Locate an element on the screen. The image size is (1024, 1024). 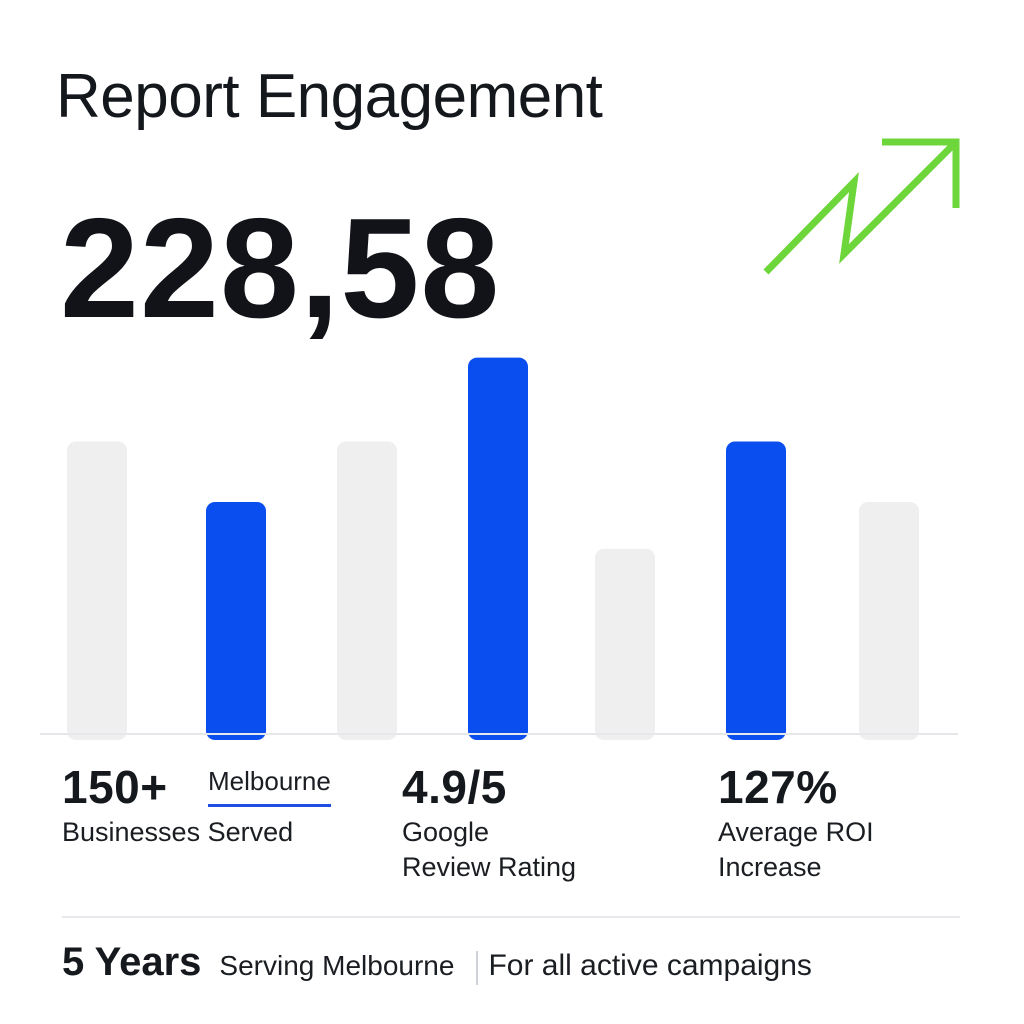
stat-review-rating: 4.9/5 Google Review Rating is located at coordinates (489, 823).